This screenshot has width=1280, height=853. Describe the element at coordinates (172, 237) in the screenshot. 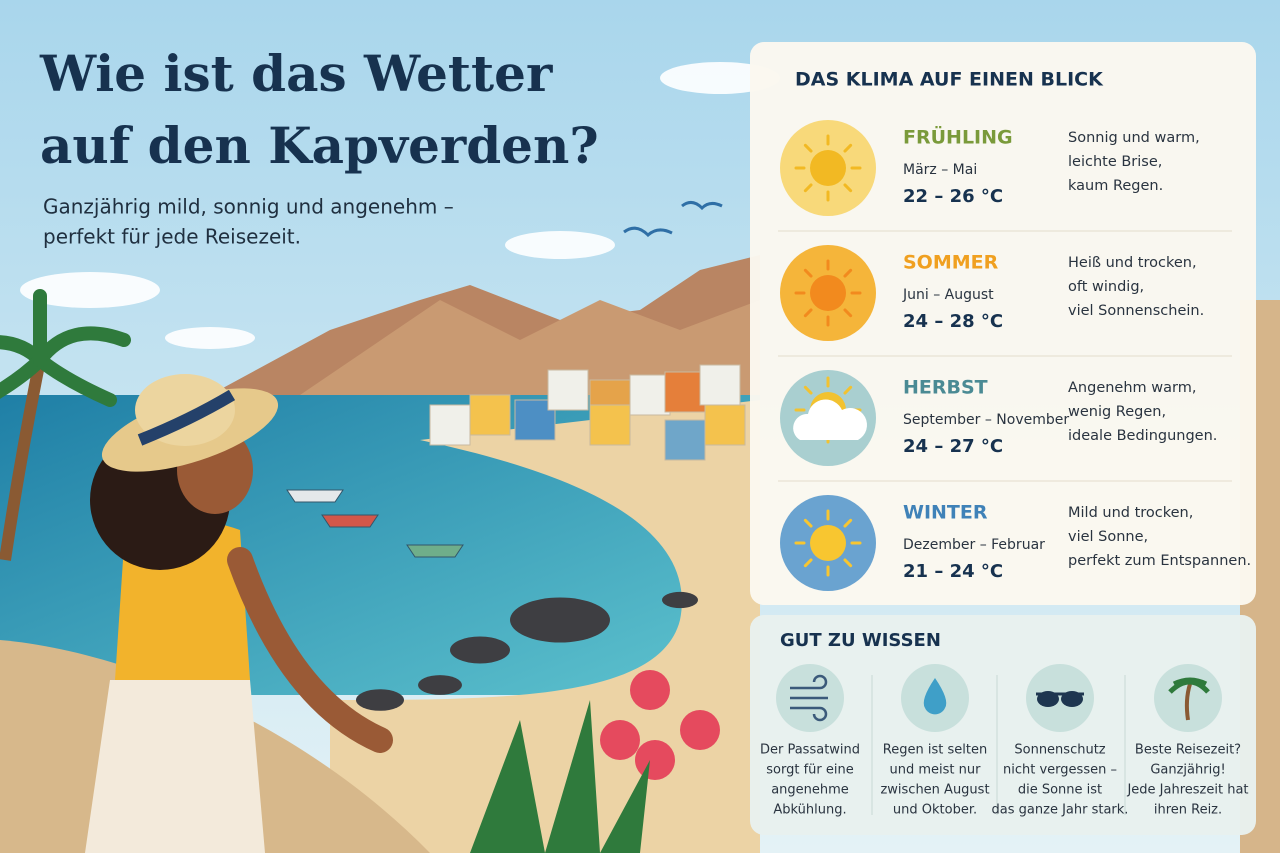

I see `subtitle-line: perfekt für jede Reisezeit.` at that location.